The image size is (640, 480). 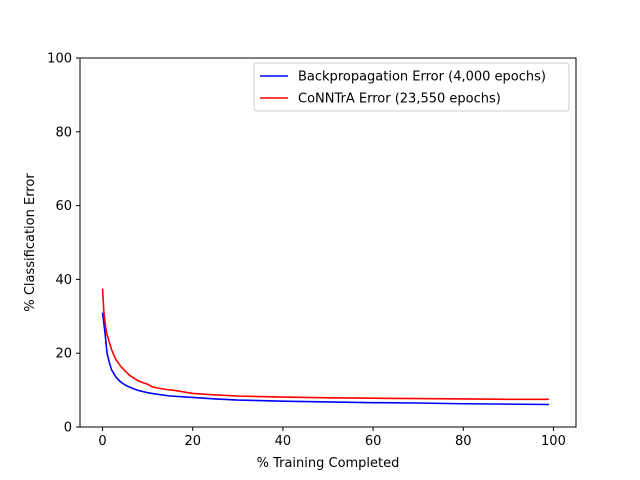 I want to click on y-axis-label: % Classification Error, so click(x=30, y=242).